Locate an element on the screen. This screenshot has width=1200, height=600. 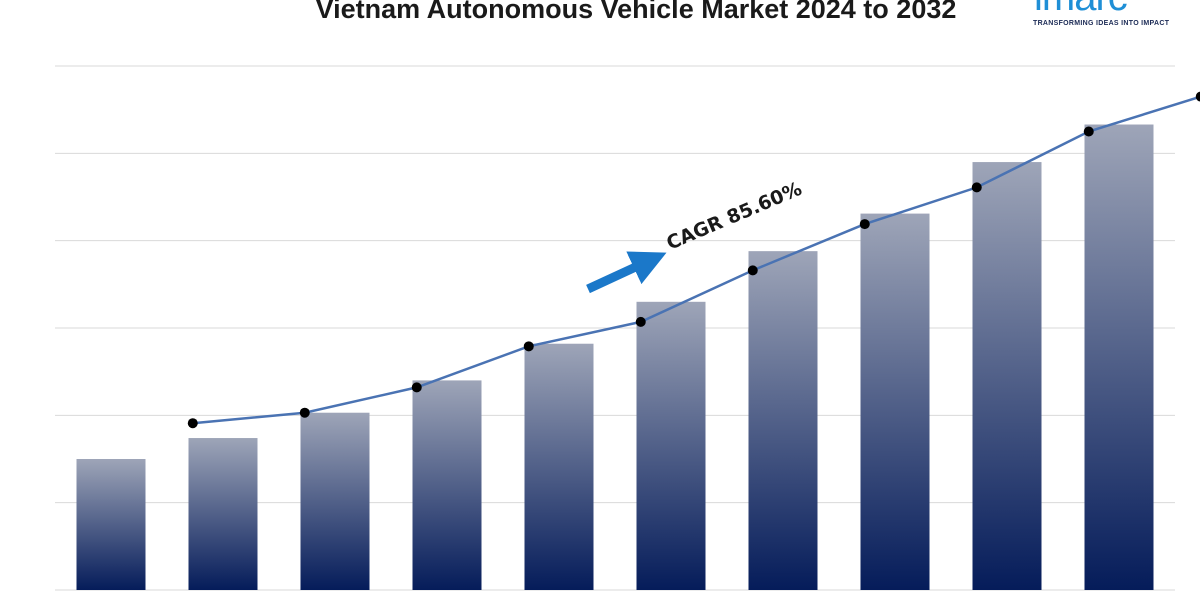
cagr-arrow-icon is located at coordinates (626, 272).